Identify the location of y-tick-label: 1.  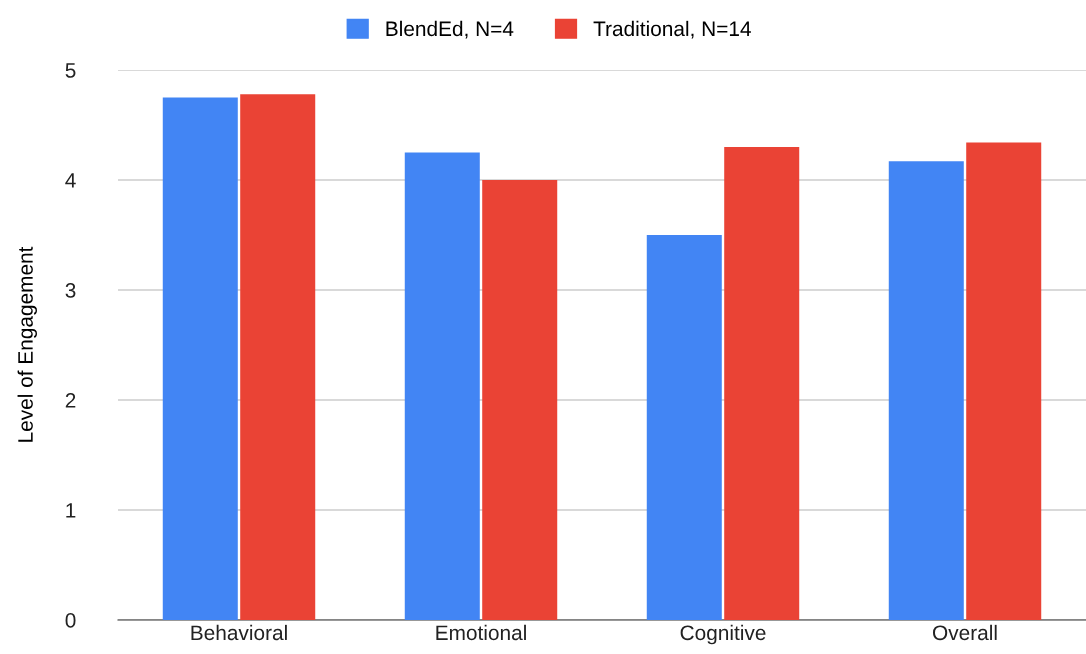
(71, 510).